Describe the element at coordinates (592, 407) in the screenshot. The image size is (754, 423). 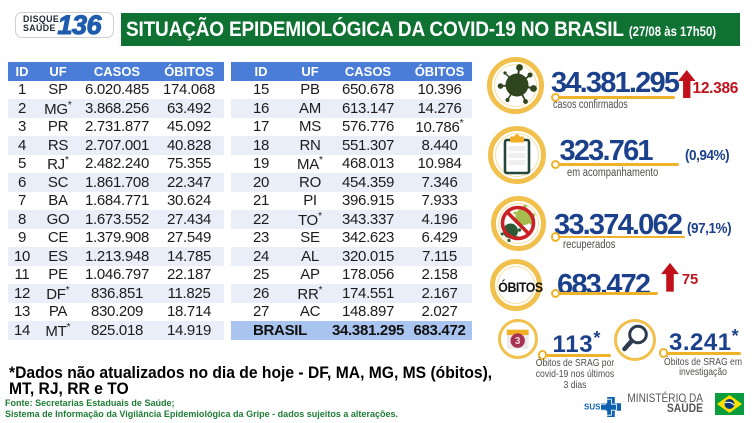
I see `svg-text: SUS` at that location.